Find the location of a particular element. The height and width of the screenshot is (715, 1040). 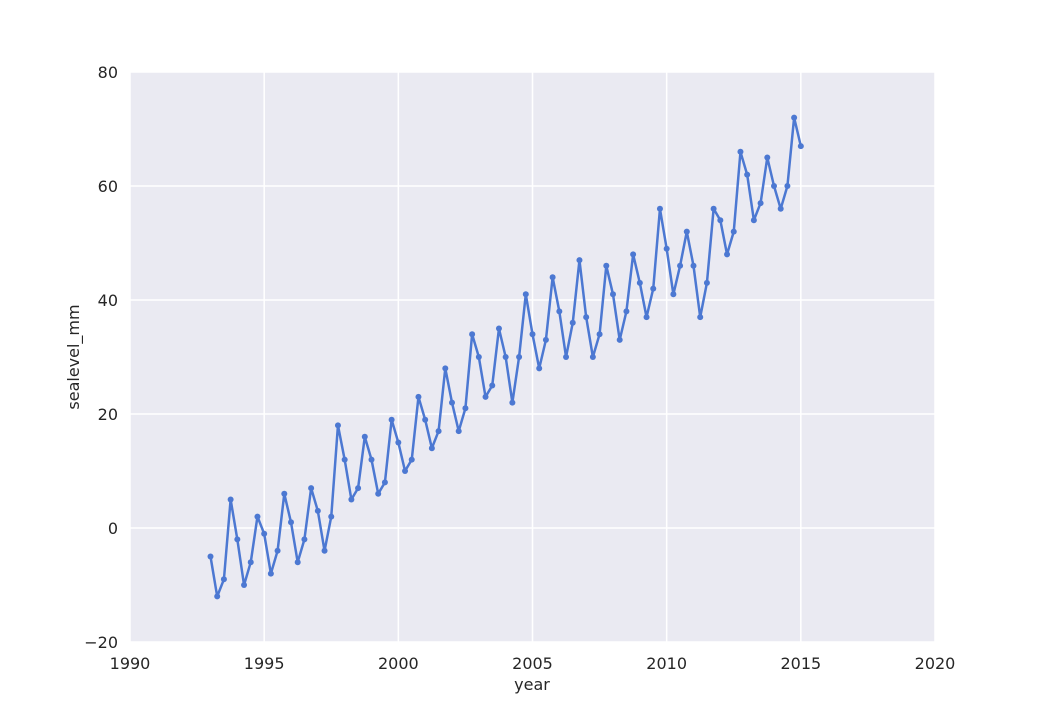

x-tick-label: 2015 is located at coordinates (800, 663).